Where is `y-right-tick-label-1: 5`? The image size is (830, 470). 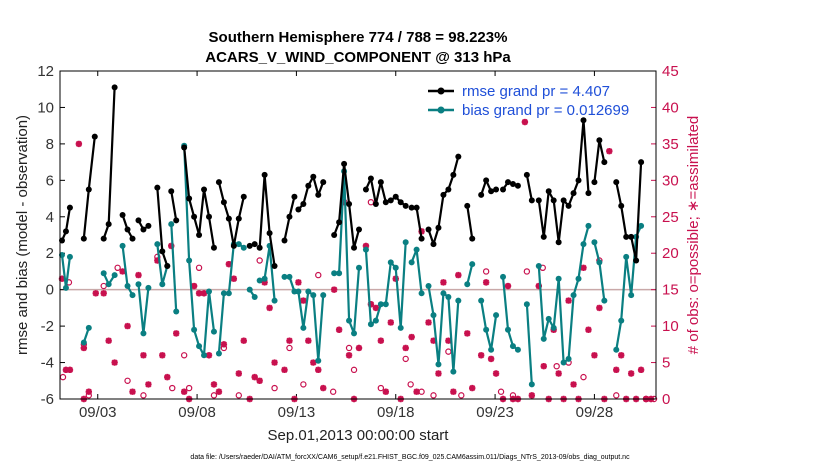 y-right-tick-label-1: 5 is located at coordinates (666, 363).